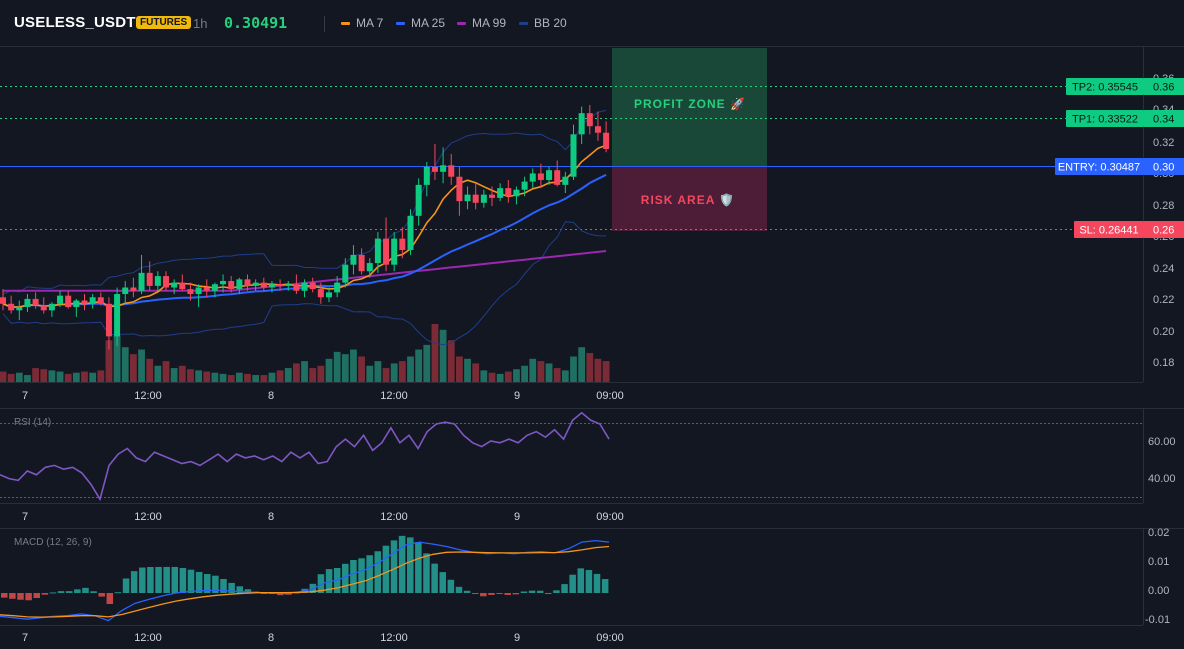  What do you see at coordinates (420, 23) in the screenshot?
I see `legend-ma25: MA 25` at bounding box center [420, 23].